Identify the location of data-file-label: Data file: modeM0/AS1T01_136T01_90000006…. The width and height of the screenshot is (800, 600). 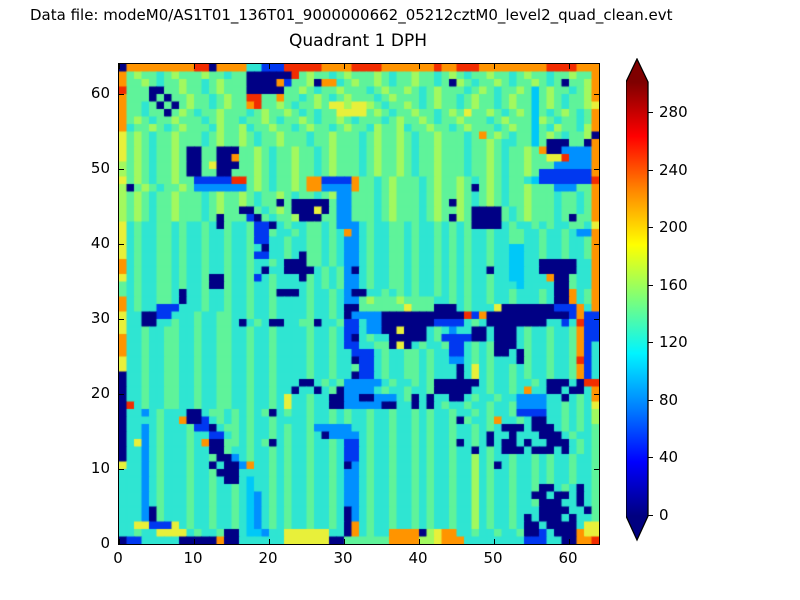
(351, 15).